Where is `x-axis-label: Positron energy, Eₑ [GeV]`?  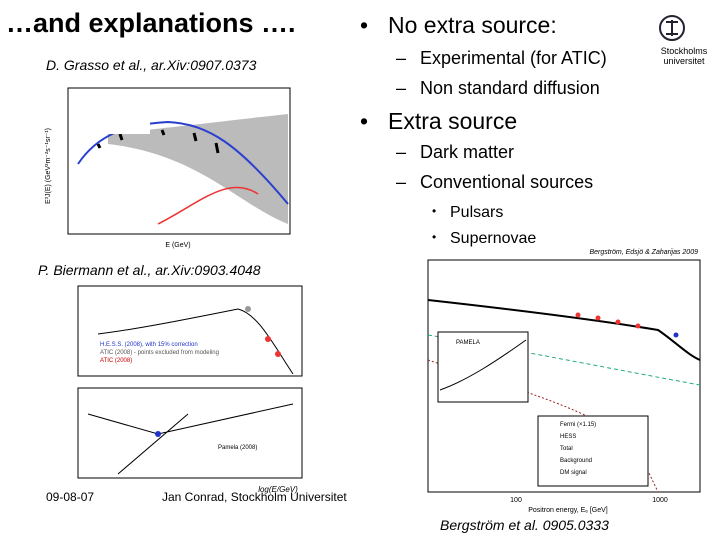
x-axis-label: Positron energy, Eₑ [GeV] is located at coordinates (568, 510).